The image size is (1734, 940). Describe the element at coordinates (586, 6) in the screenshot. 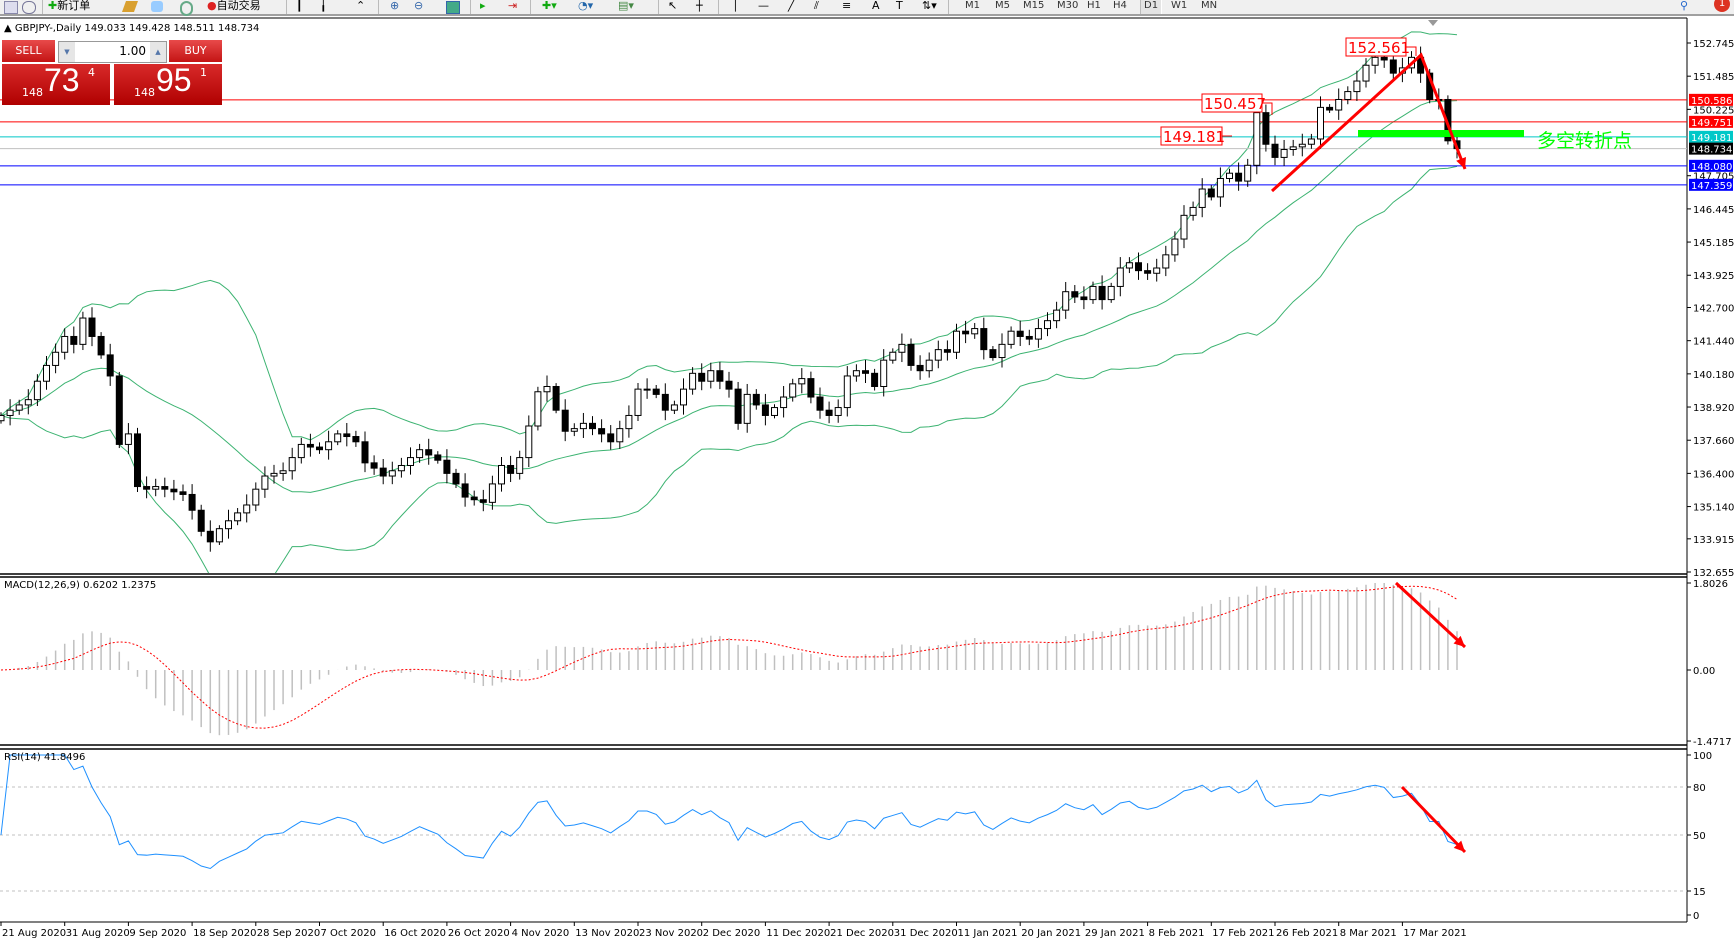

I see `periods-icon: ◔▾` at that location.